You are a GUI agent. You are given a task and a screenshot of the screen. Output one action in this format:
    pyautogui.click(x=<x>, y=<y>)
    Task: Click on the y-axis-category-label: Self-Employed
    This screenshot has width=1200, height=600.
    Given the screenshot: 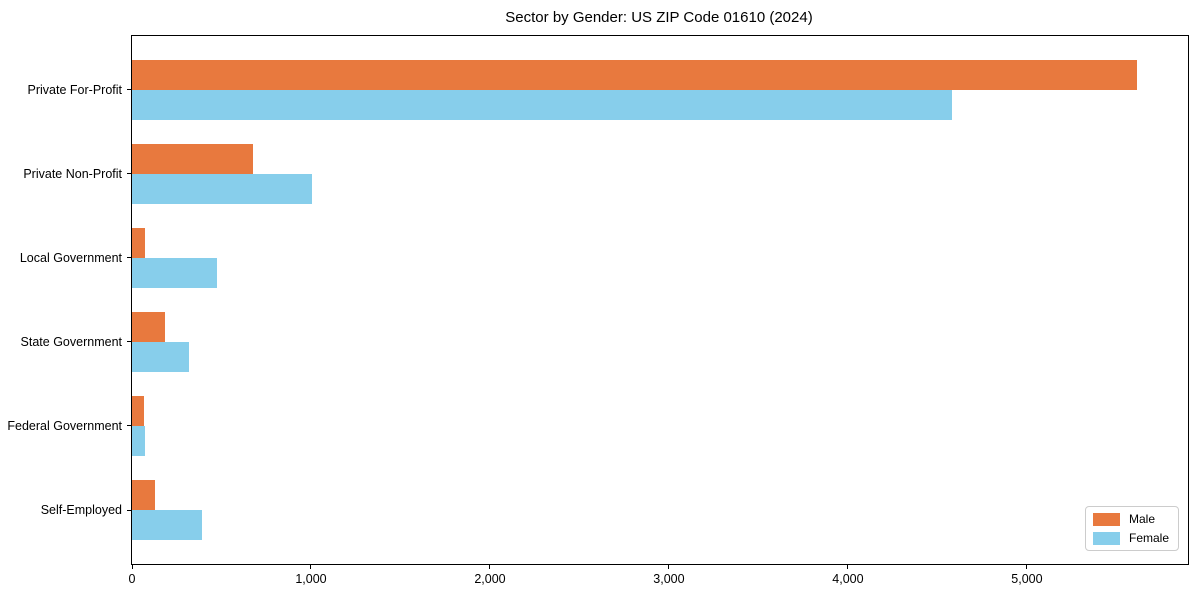 What is the action you would take?
    pyautogui.click(x=81, y=510)
    